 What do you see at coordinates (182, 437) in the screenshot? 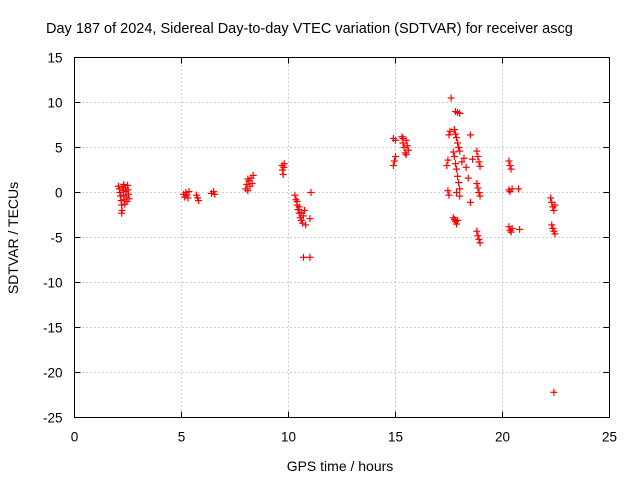
I see `x-tick-label: 5` at bounding box center [182, 437].